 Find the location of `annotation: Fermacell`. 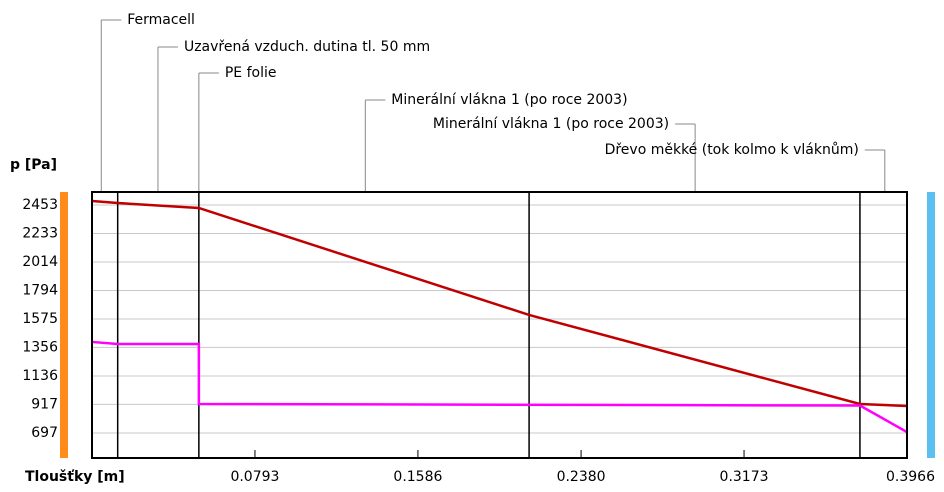

annotation: Fermacell is located at coordinates (161, 20).